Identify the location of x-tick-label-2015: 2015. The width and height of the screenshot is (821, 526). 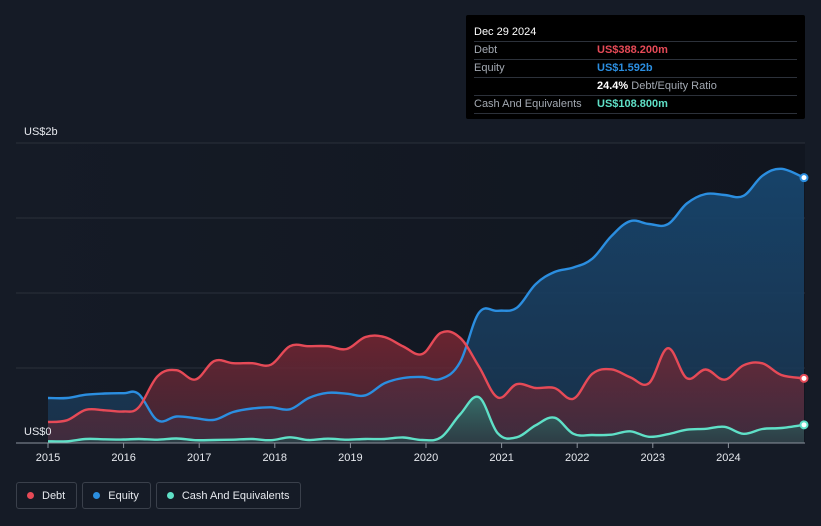
(48, 458).